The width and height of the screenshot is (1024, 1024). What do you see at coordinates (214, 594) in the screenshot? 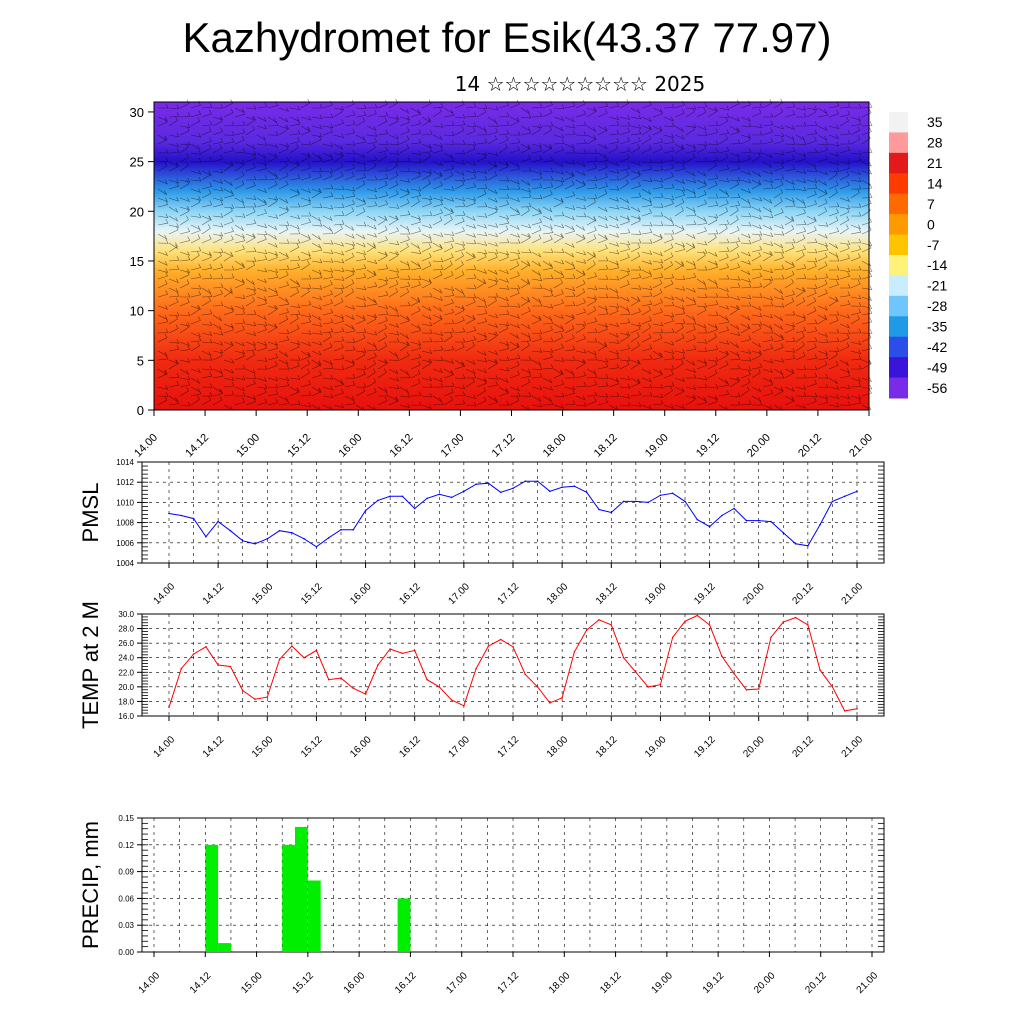
I see `x-tick-label: 14.12` at bounding box center [214, 594].